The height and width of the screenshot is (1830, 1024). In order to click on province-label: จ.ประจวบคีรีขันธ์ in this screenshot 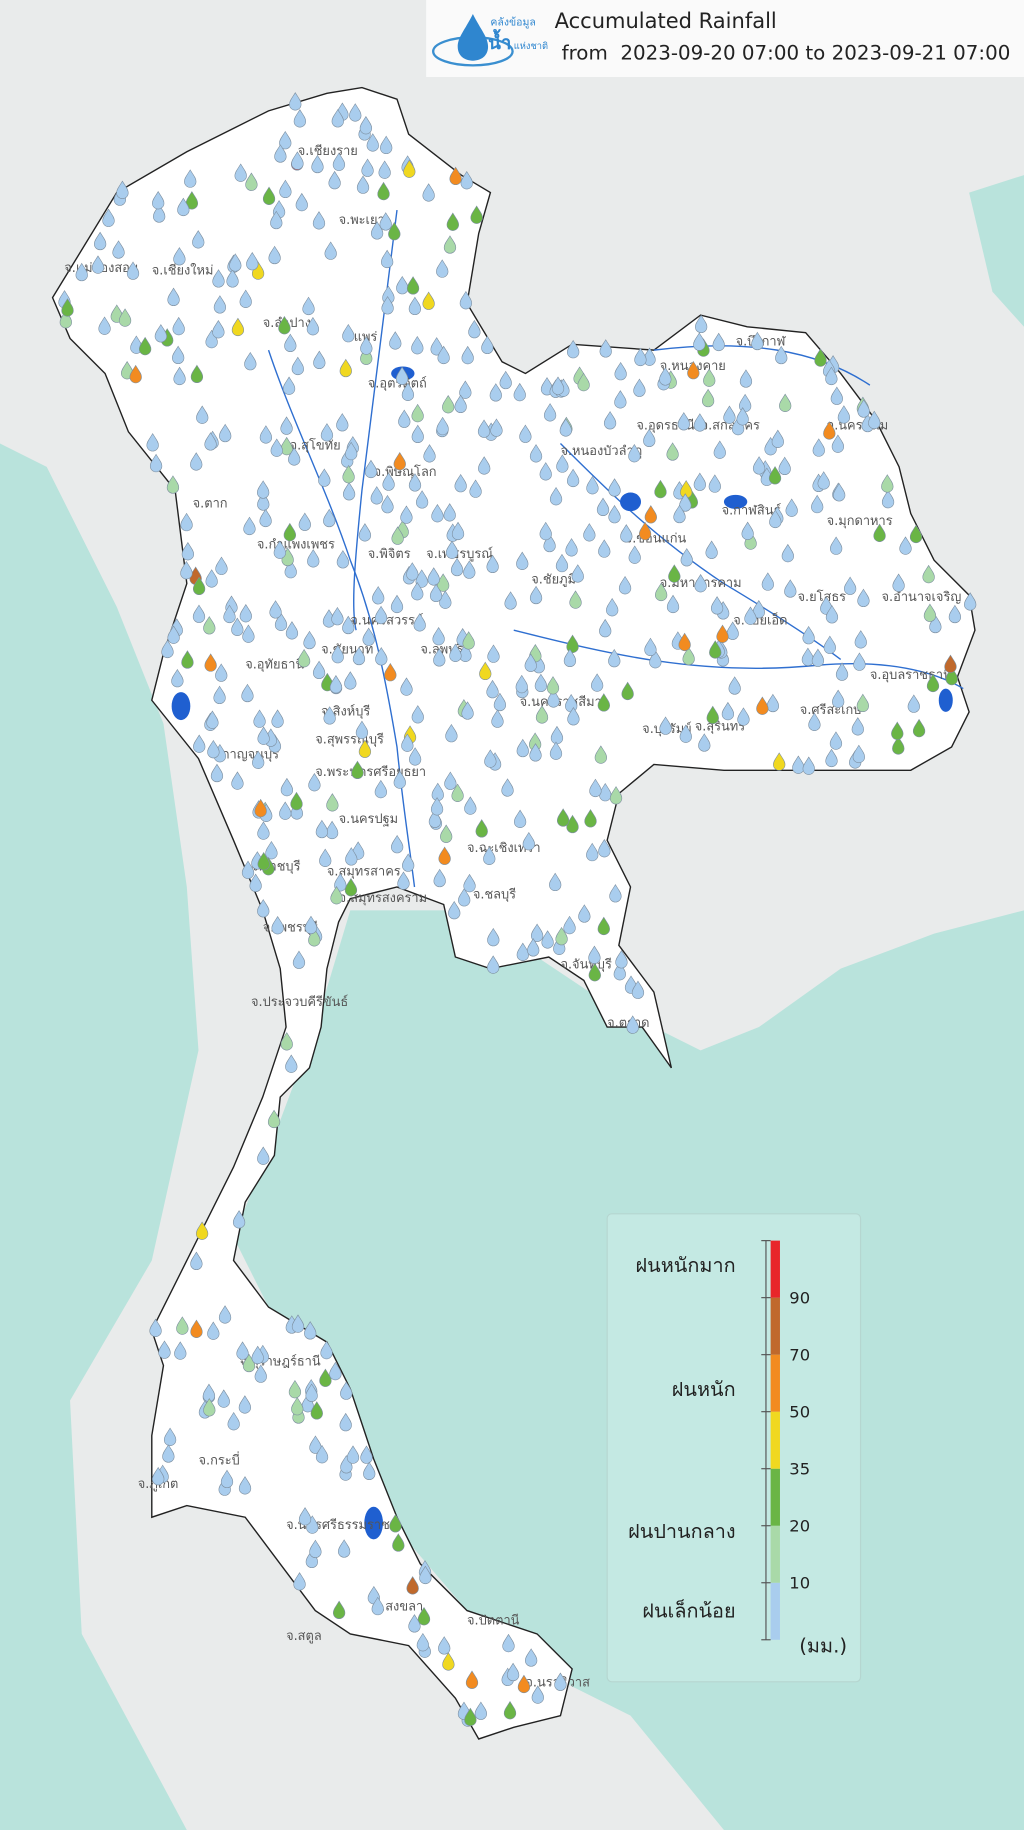, I will do `click(299, 1002)`.